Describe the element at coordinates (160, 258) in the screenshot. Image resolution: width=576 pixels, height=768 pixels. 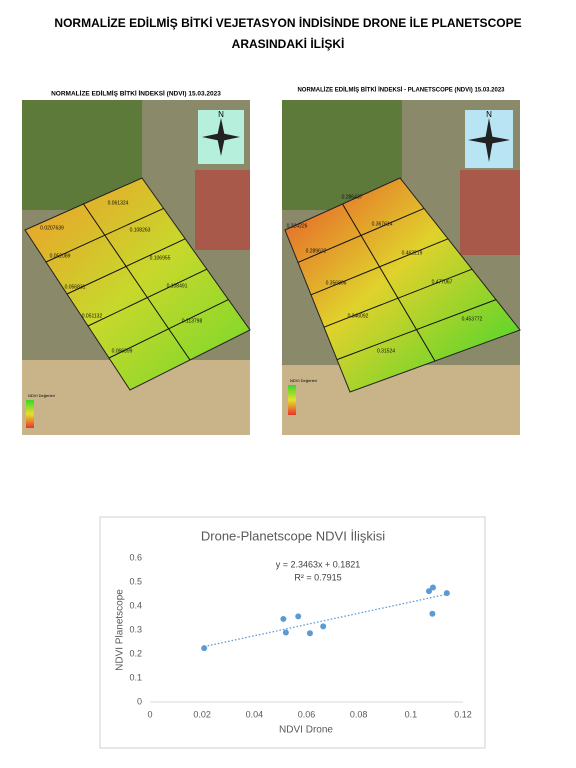
I see `field-label: 0.106955` at that location.